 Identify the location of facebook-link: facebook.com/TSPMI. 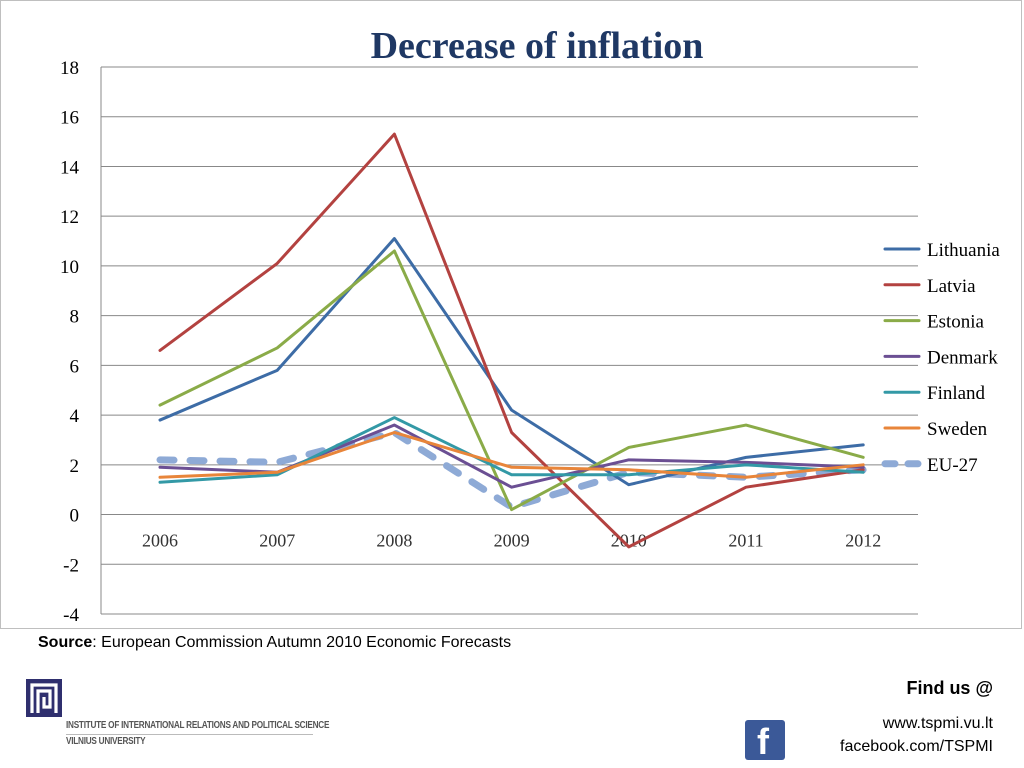
(916, 746).